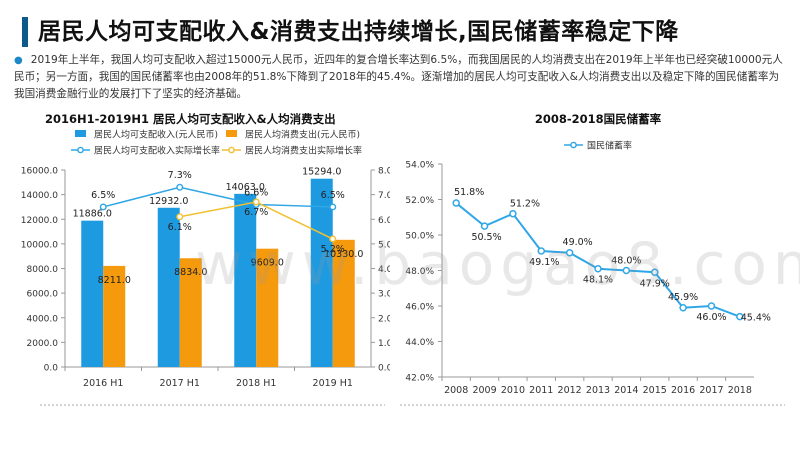 This screenshot has width=800, height=450. Describe the element at coordinates (190, 119) in the screenshot. I see `chart-title: 2016H1-2019H1 居民人均可支配收入&人均消费支出` at that location.